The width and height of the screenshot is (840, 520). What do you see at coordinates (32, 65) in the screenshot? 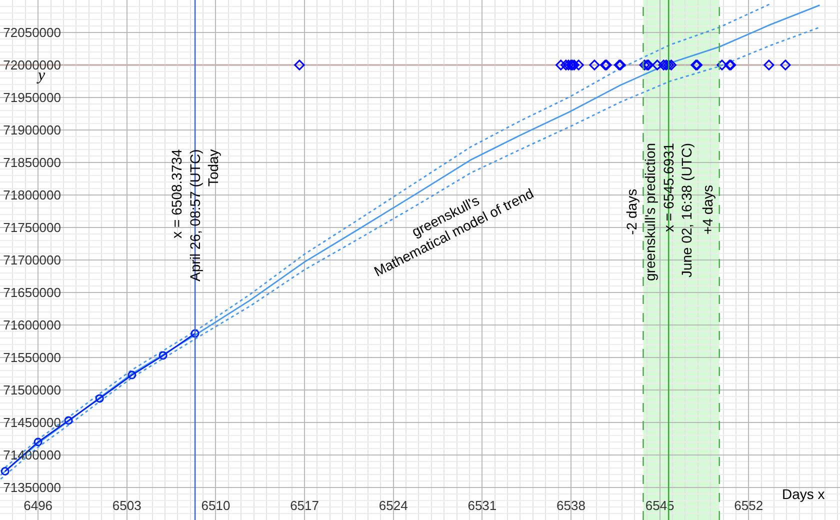
I see `y-tick-label: 72000000` at bounding box center [32, 65].